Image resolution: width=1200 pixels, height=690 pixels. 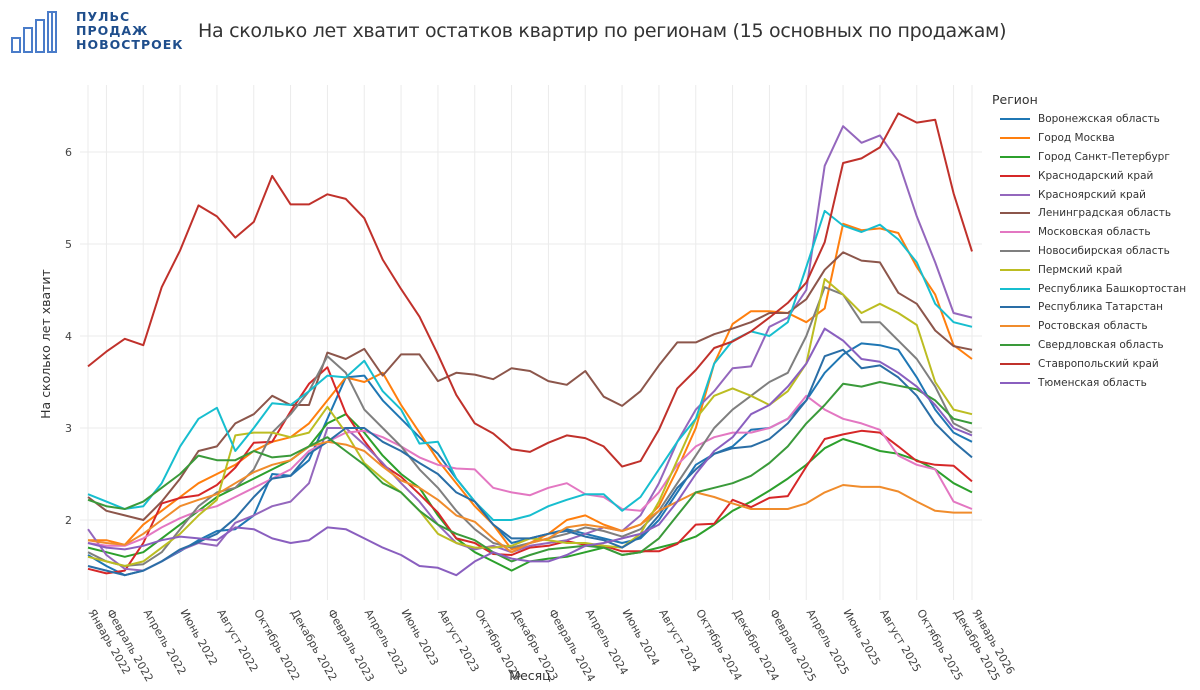 What do you see at coordinates (1104, 156) in the screenshot?
I see `legend-label: Город Санкт-Петербург` at bounding box center [1104, 156].